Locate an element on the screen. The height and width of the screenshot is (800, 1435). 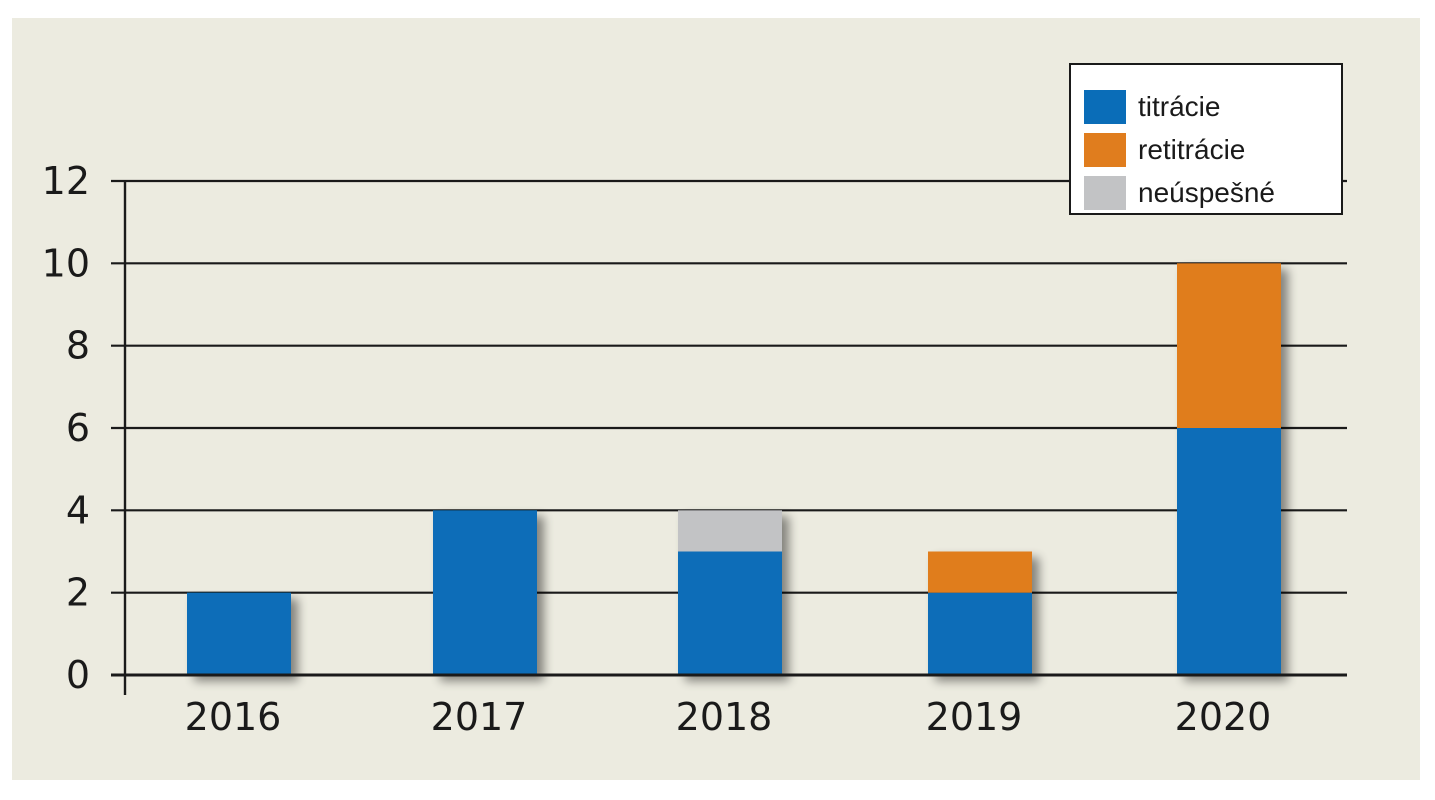
legend-label: titrácie is located at coordinates (1179, 106).